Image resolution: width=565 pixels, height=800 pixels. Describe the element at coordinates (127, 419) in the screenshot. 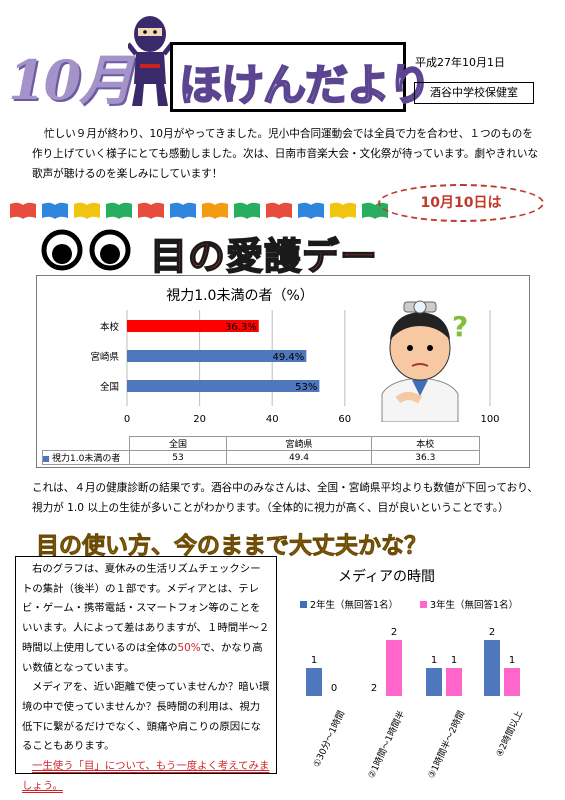

I see `x-tick-label: 0` at that location.